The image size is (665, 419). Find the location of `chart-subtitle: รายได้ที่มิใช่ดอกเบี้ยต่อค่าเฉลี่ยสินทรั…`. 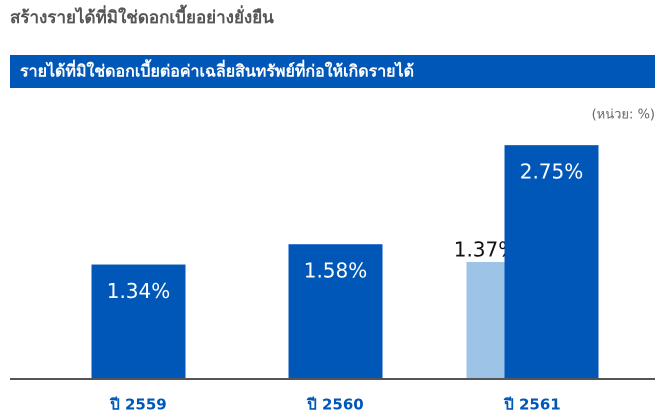

chart-subtitle: รายได้ที่มิใช่ดอกเบี้ยต่อค่าเฉลี่ยสินทรั… is located at coordinates (217, 70).